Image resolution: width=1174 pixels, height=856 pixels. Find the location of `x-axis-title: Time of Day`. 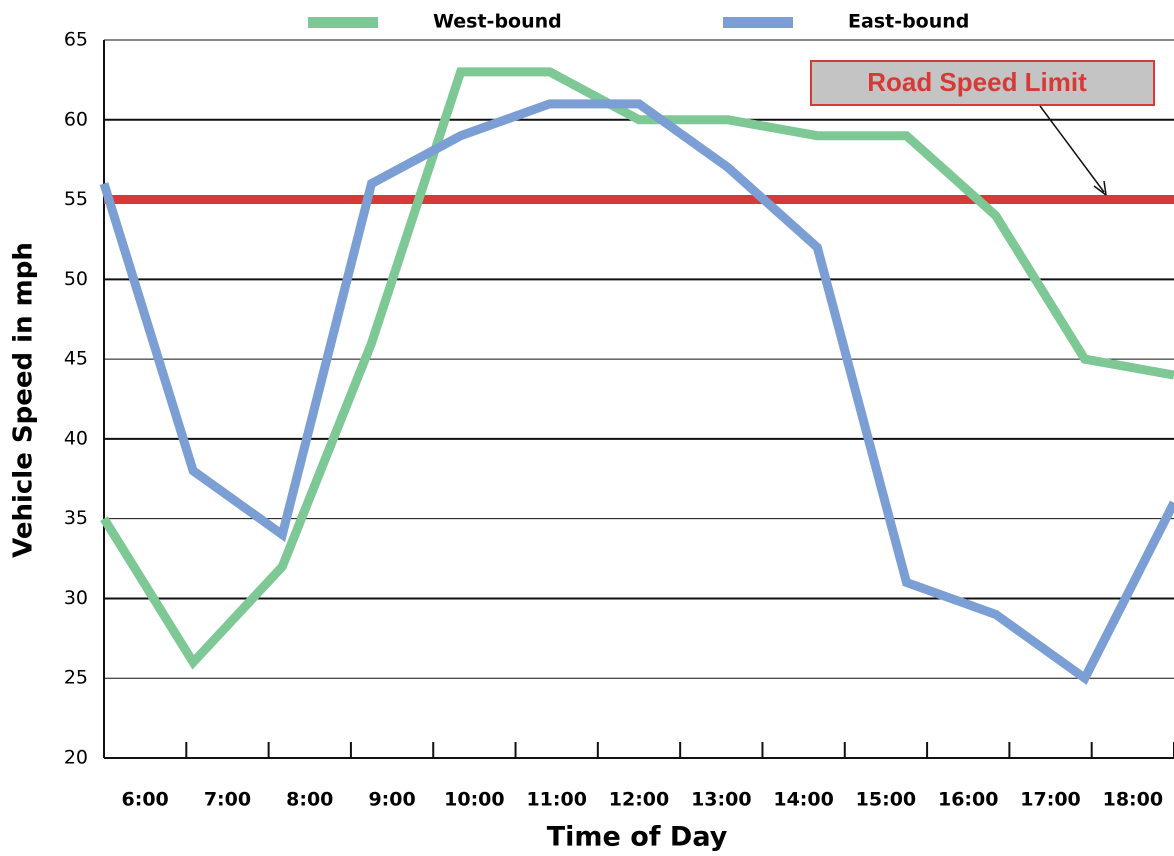

x-axis-title: Time of Day is located at coordinates (637, 837).